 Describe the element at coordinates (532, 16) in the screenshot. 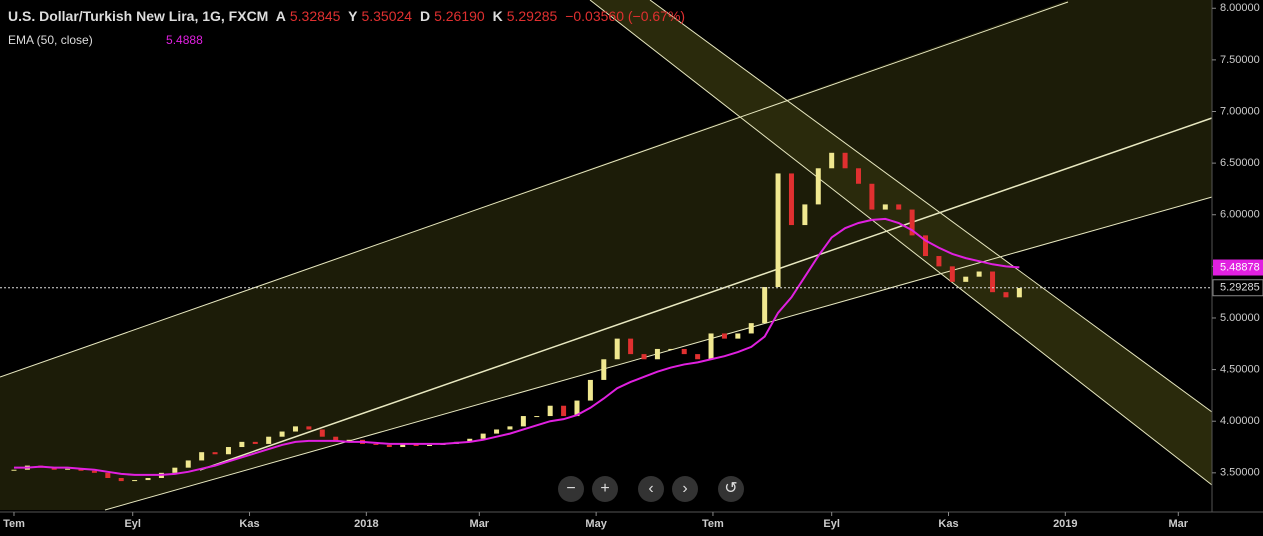

I see `close: 5.29285` at that location.